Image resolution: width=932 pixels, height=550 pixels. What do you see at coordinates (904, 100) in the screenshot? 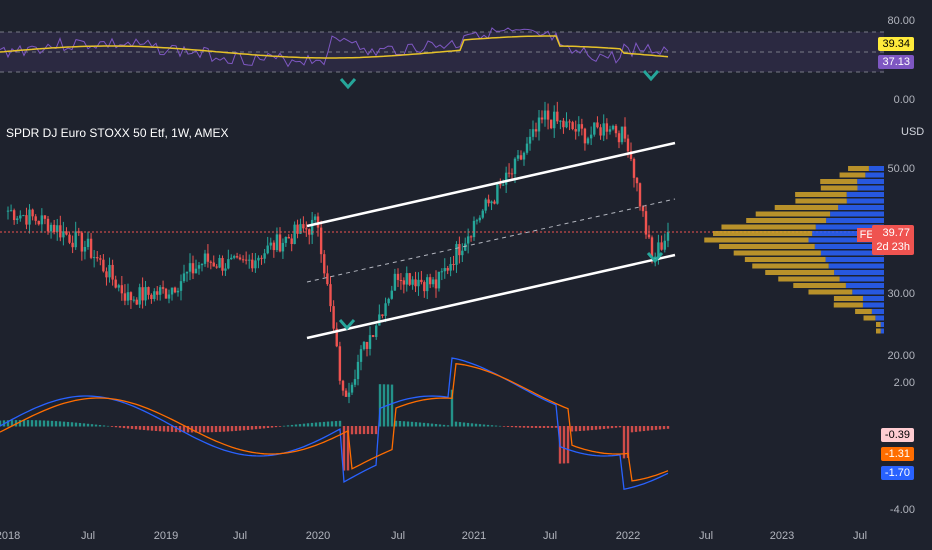
I see `rsi-tick-0: 0.00` at bounding box center [904, 100].